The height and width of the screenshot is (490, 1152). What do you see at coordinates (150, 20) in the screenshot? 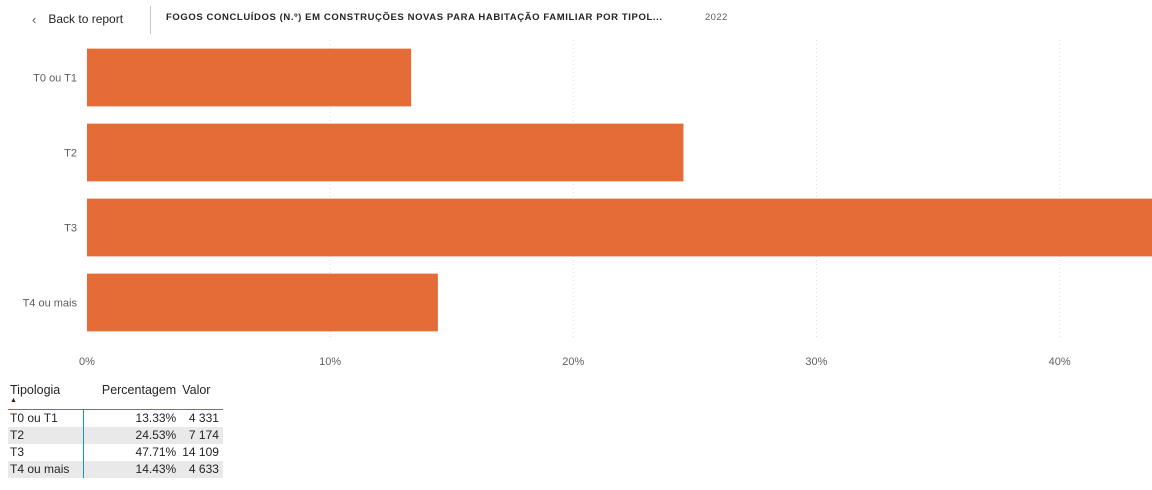
I see `divider` at bounding box center [150, 20].